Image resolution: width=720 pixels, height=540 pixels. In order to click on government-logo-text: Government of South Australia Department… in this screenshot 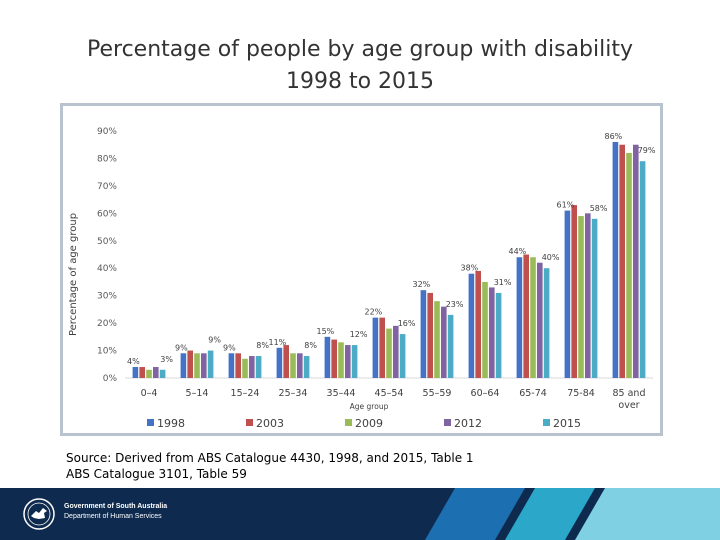, I will do `click(115, 512)`.